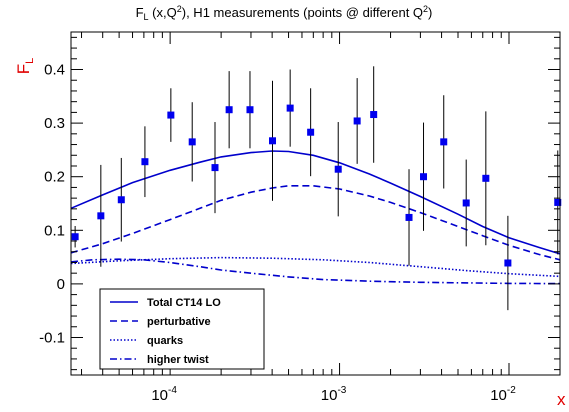  I want to click on curve-dashdot, so click(315, 271).